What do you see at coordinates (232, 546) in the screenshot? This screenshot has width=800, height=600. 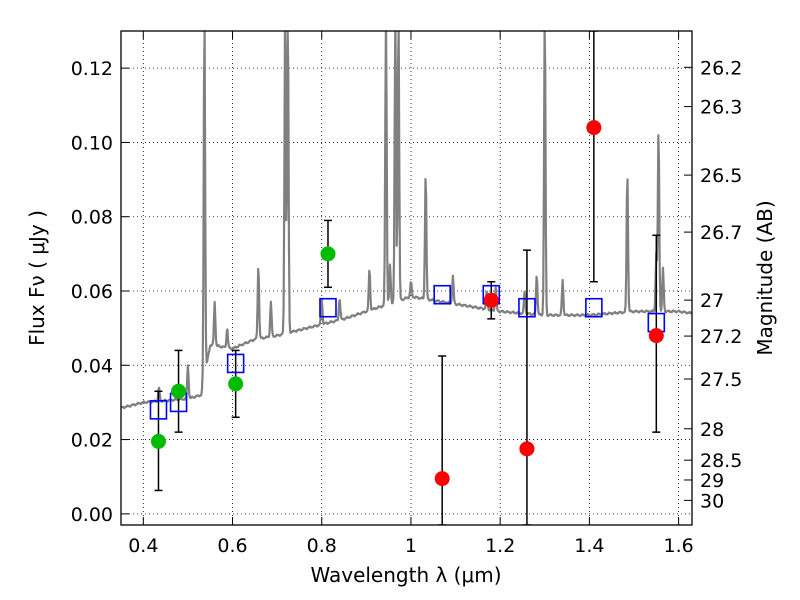 I see `x-tick-label: 0.6` at bounding box center [232, 546].